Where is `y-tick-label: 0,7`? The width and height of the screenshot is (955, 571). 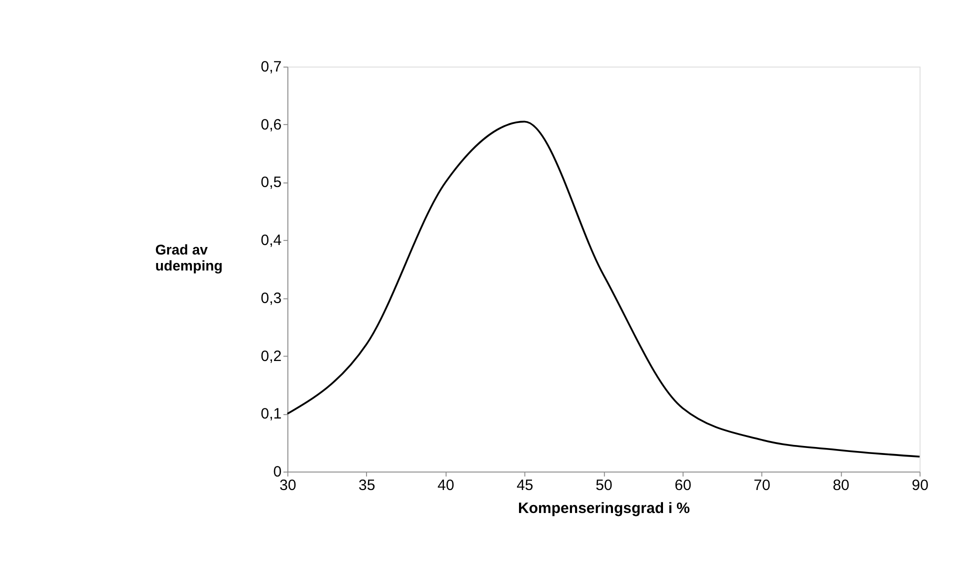
y-tick-label: 0,7 is located at coordinates (271, 67).